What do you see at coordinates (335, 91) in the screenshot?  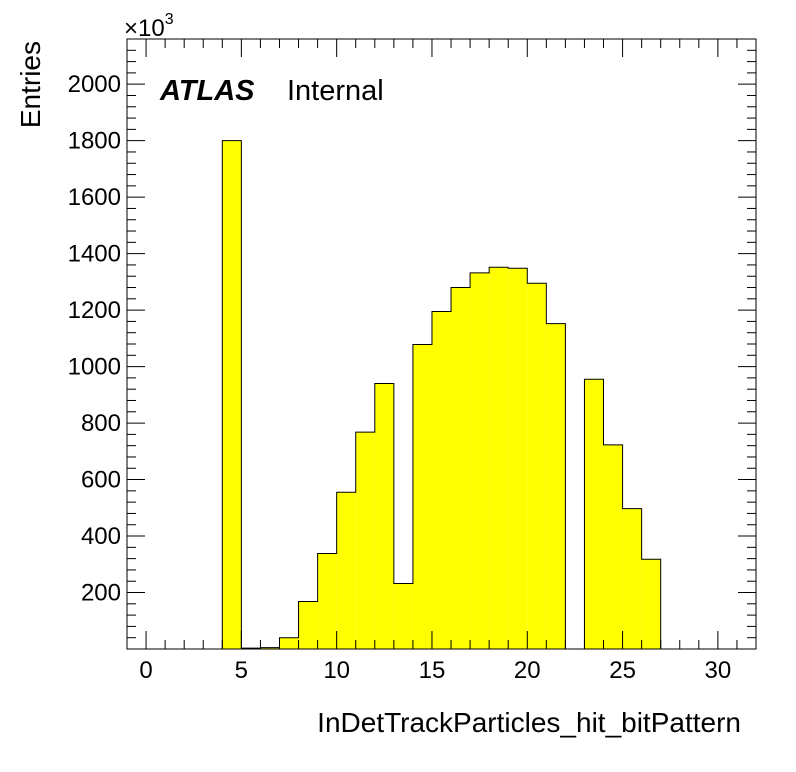 I see `internal-label: Internal` at bounding box center [335, 91].